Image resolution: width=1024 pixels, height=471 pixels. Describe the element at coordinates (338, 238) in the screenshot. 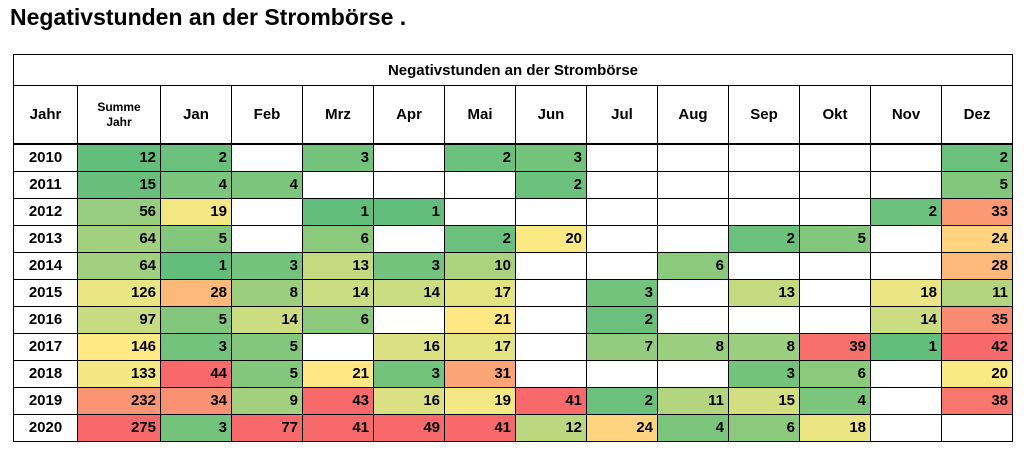

I see `month-value-cell: 6` at that location.